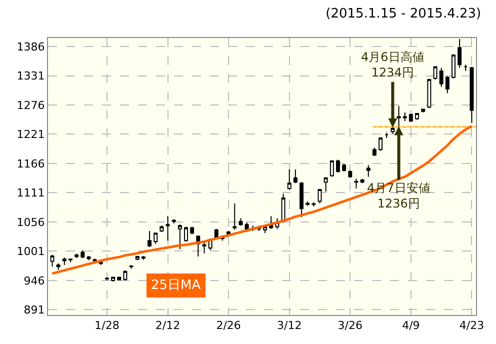 The image size is (496, 344). Describe the element at coordinates (392, 65) in the screenshot. I see `annotation: 4月6日高値 1234円` at that location.